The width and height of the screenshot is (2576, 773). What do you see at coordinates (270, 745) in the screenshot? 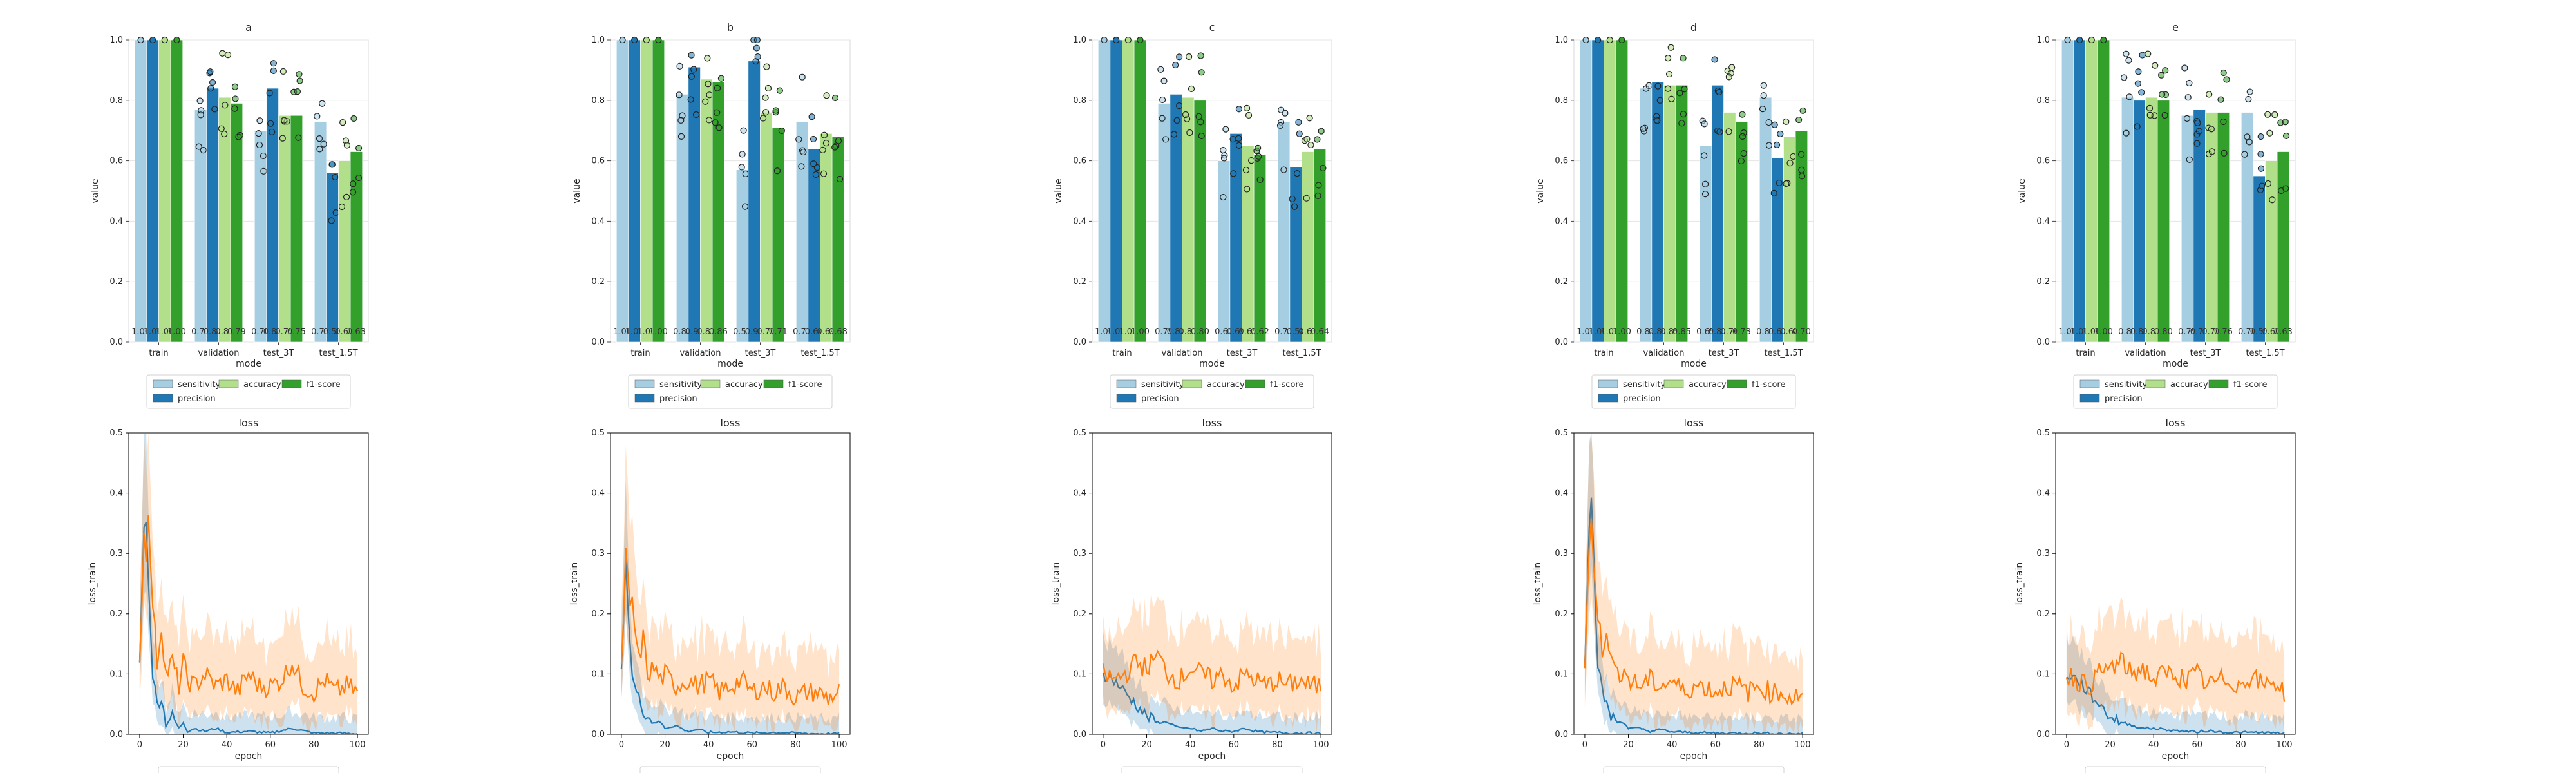
I see `x-tick-label: 60` at bounding box center [270, 745].